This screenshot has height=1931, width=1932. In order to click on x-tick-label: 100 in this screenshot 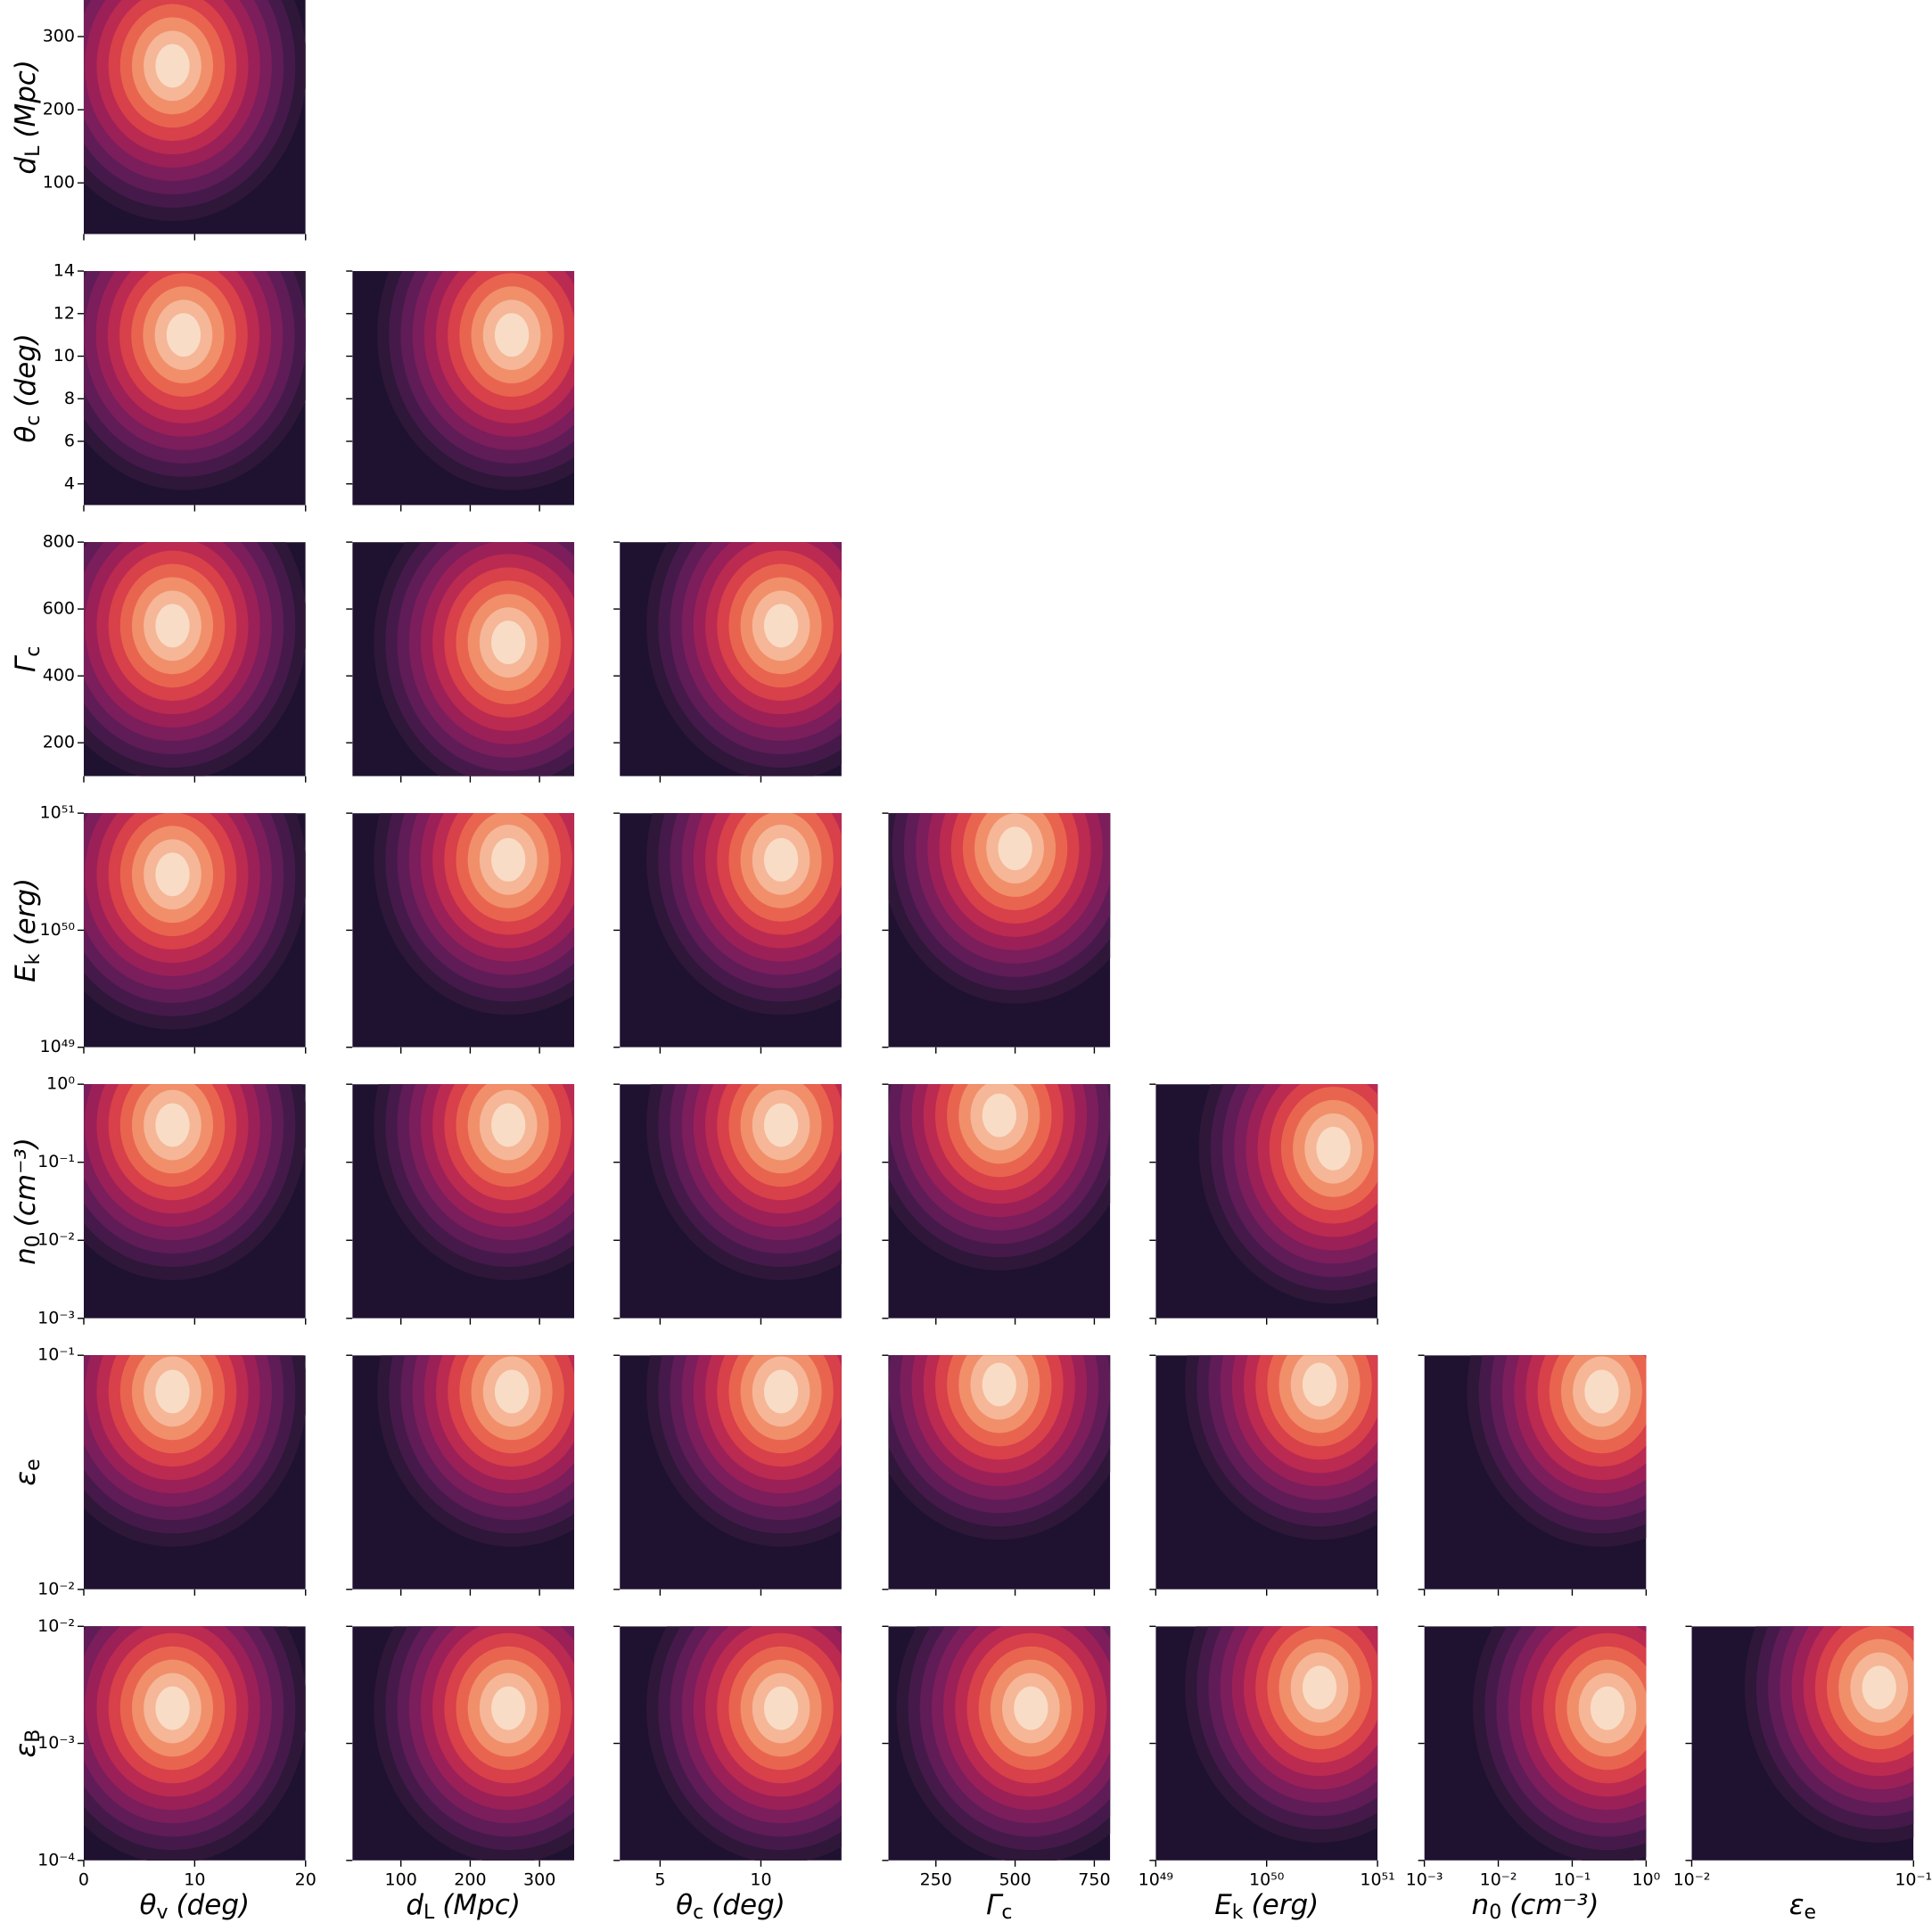, I will do `click(401, 1879)`.